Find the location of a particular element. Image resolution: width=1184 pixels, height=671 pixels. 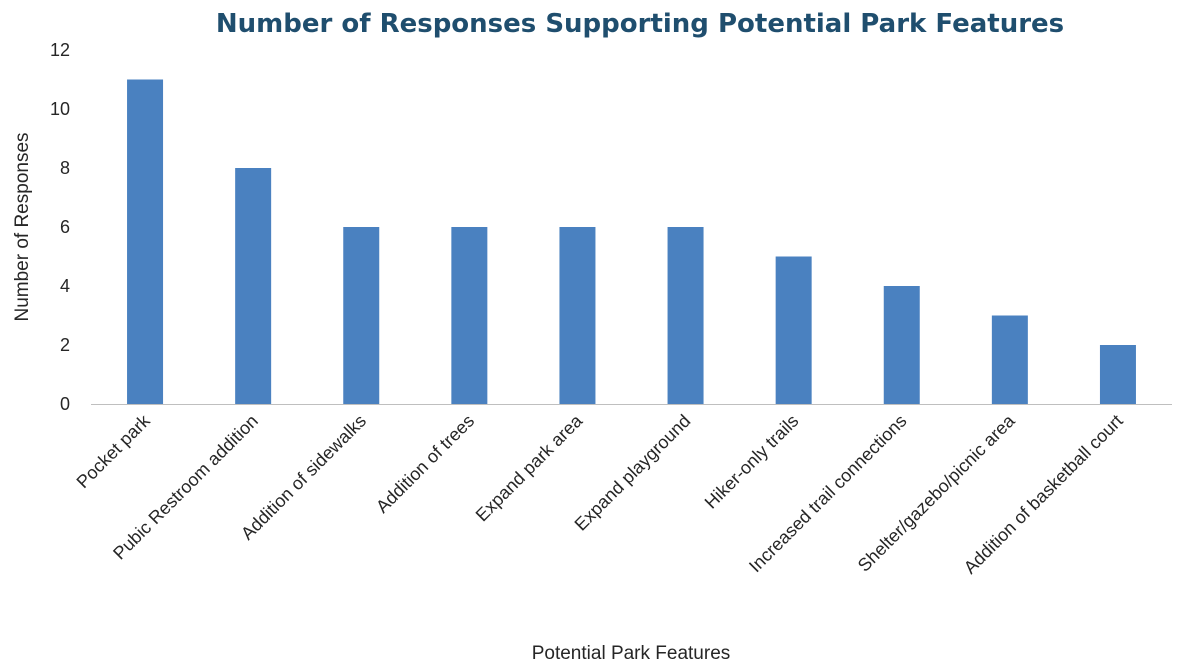

y-tick-label: 10 is located at coordinates (60, 109).